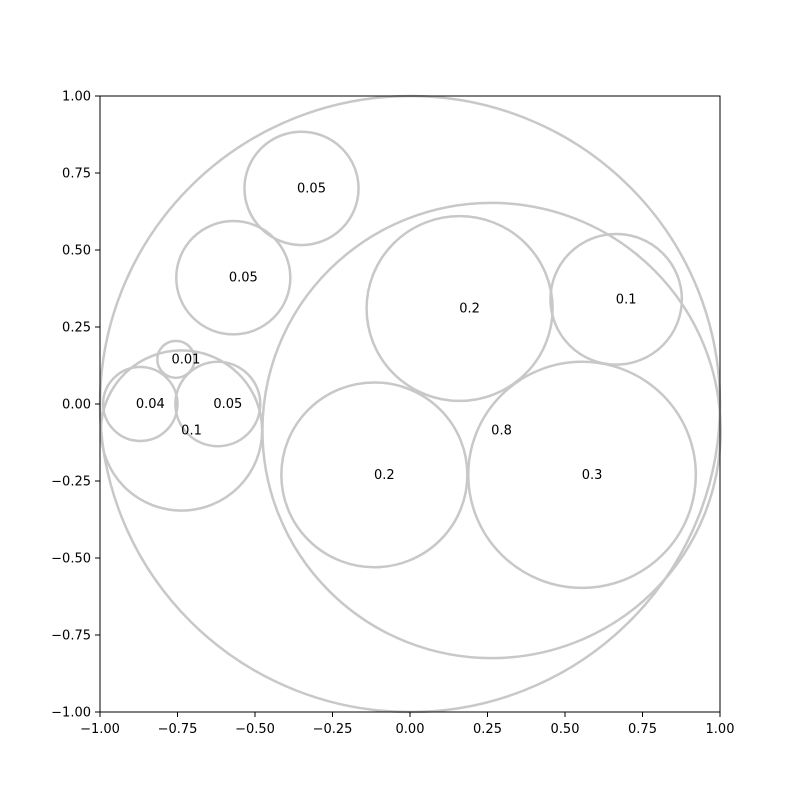  What do you see at coordinates (71, 636) in the screenshot?
I see `y-tick-label-7: −0.75` at bounding box center [71, 636].